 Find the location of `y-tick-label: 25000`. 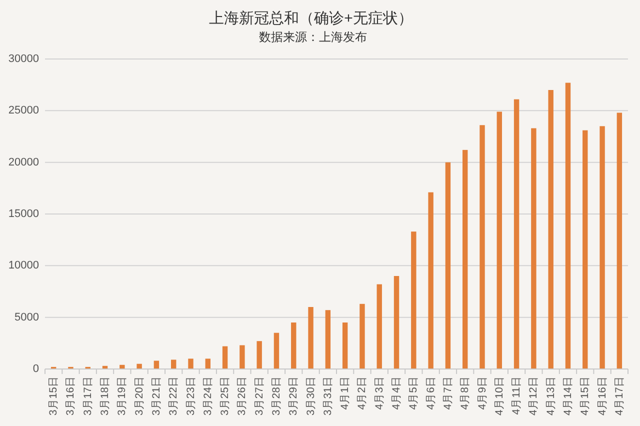

y-tick-label: 25000 is located at coordinates (23, 110).